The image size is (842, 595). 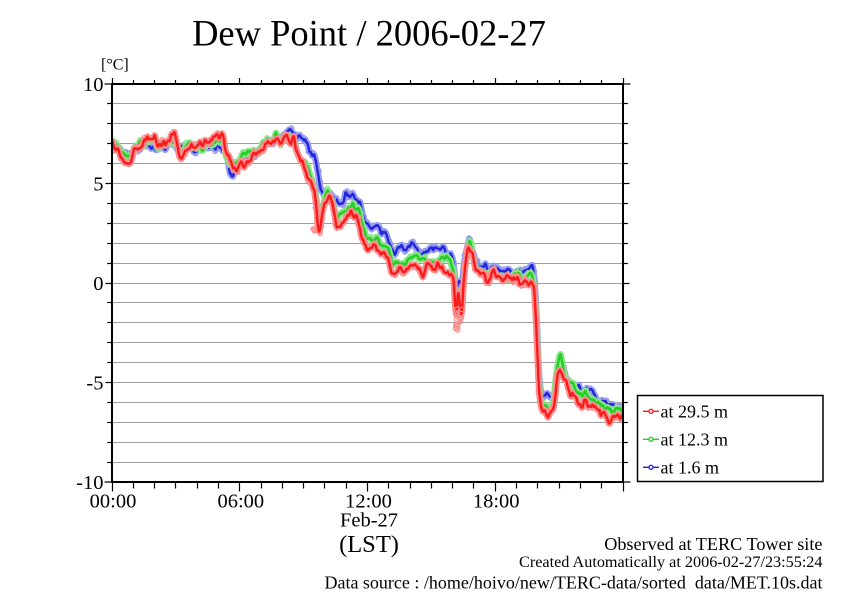 What do you see at coordinates (496, 501) in the screenshot?
I see `svg-text: 18:00` at bounding box center [496, 501].